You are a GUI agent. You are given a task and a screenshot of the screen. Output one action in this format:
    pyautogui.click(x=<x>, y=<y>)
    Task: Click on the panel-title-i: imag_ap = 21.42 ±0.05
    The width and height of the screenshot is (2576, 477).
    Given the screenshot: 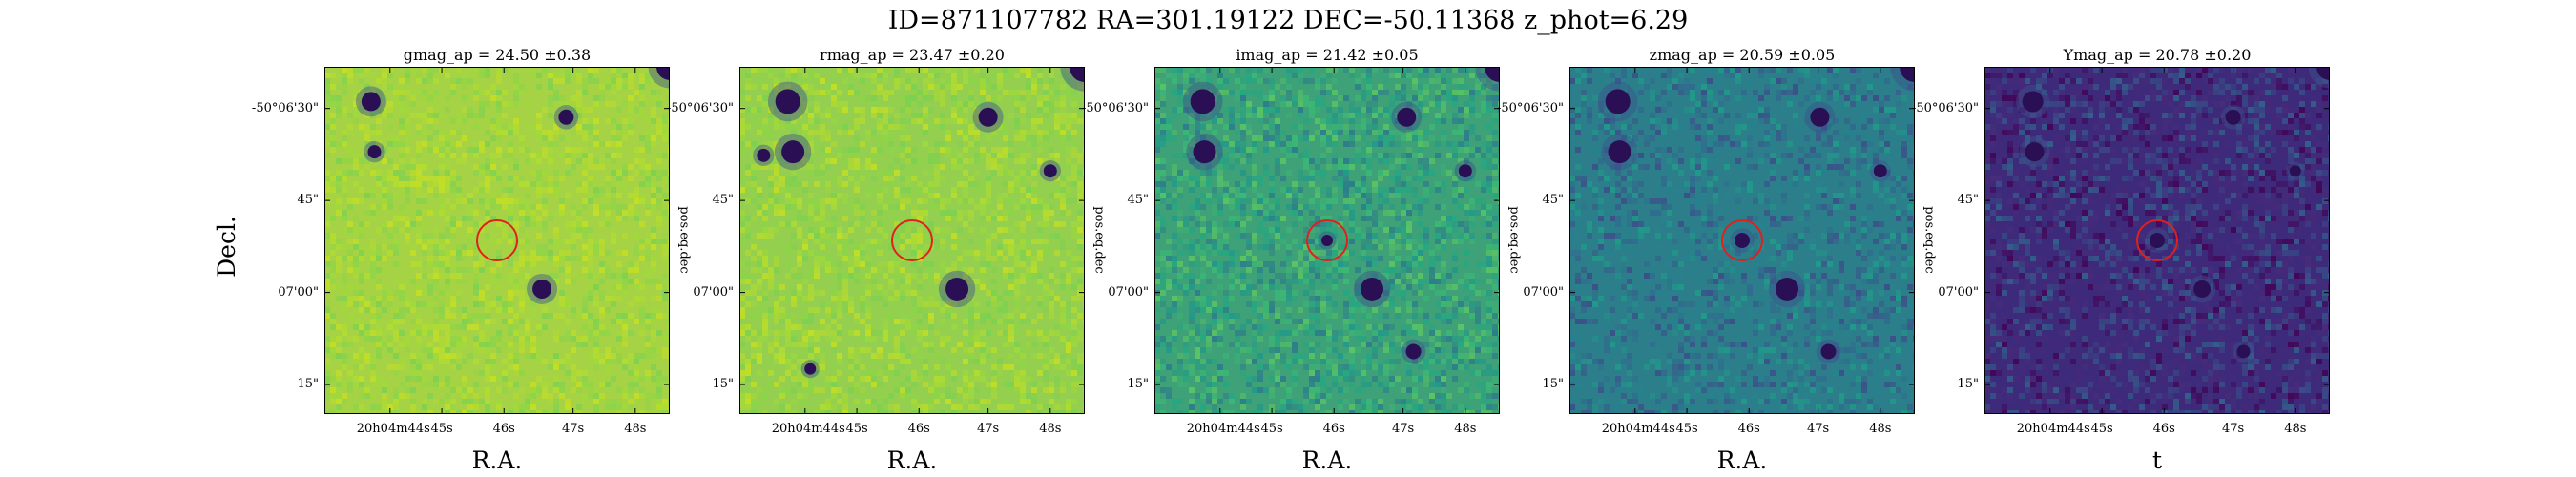 What is the action you would take?
    pyautogui.click(x=1327, y=55)
    